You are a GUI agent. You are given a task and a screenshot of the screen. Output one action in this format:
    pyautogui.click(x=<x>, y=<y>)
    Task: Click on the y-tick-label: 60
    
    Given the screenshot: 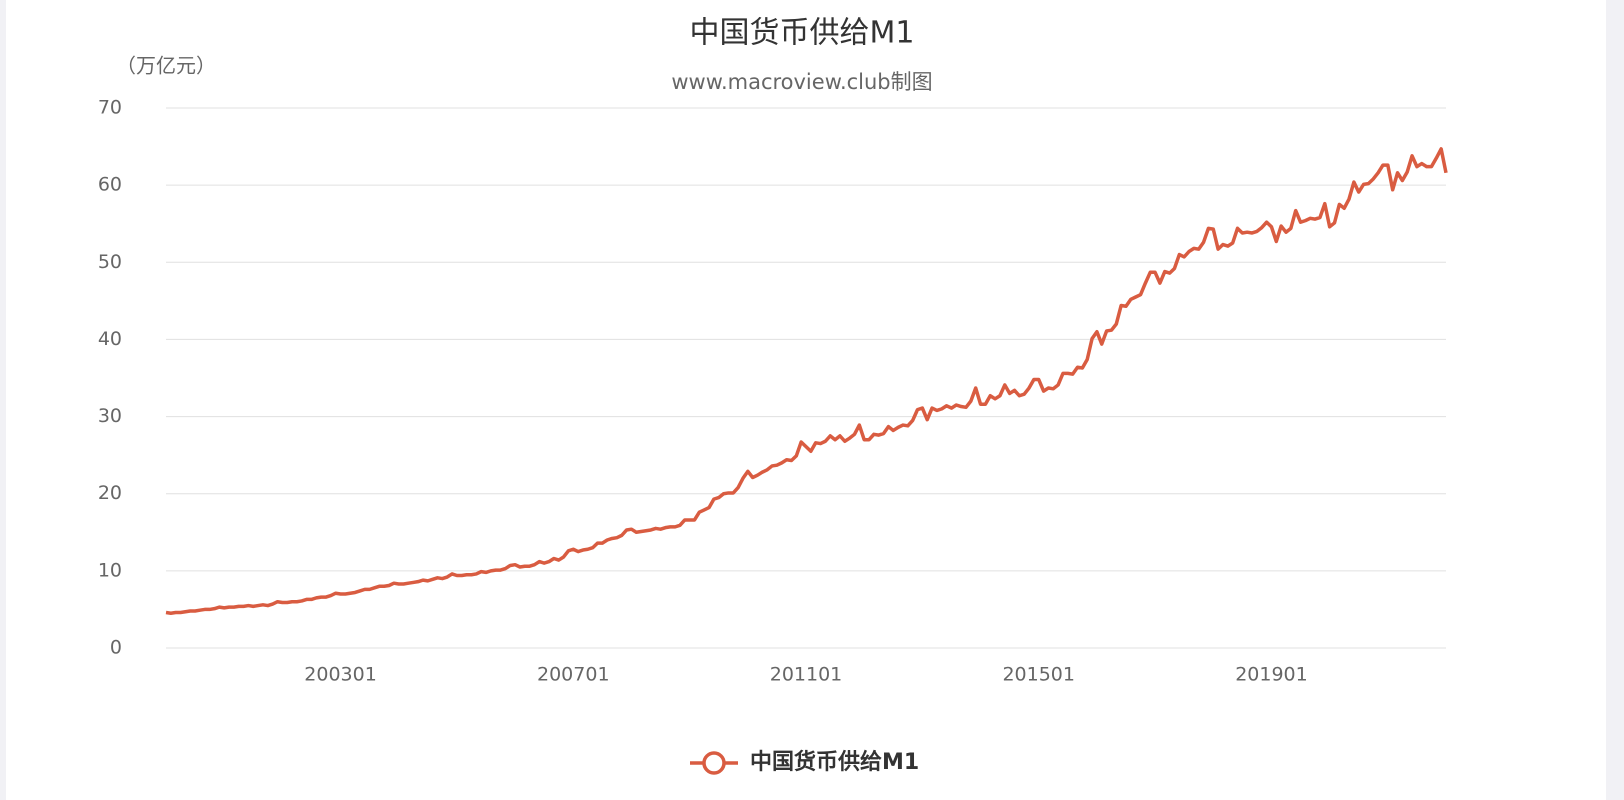 What is the action you would take?
    pyautogui.click(x=110, y=185)
    